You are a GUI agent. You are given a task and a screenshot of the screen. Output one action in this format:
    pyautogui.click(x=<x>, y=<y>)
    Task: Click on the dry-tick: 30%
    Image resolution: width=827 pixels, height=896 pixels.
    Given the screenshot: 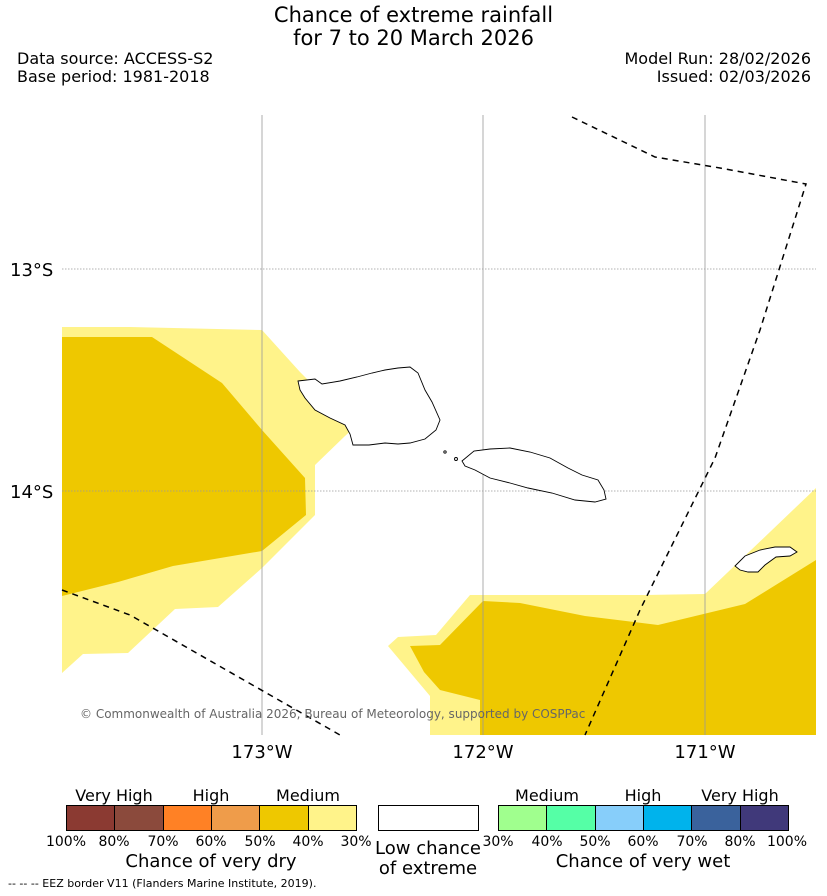 What is the action you would take?
    pyautogui.click(x=356, y=842)
    